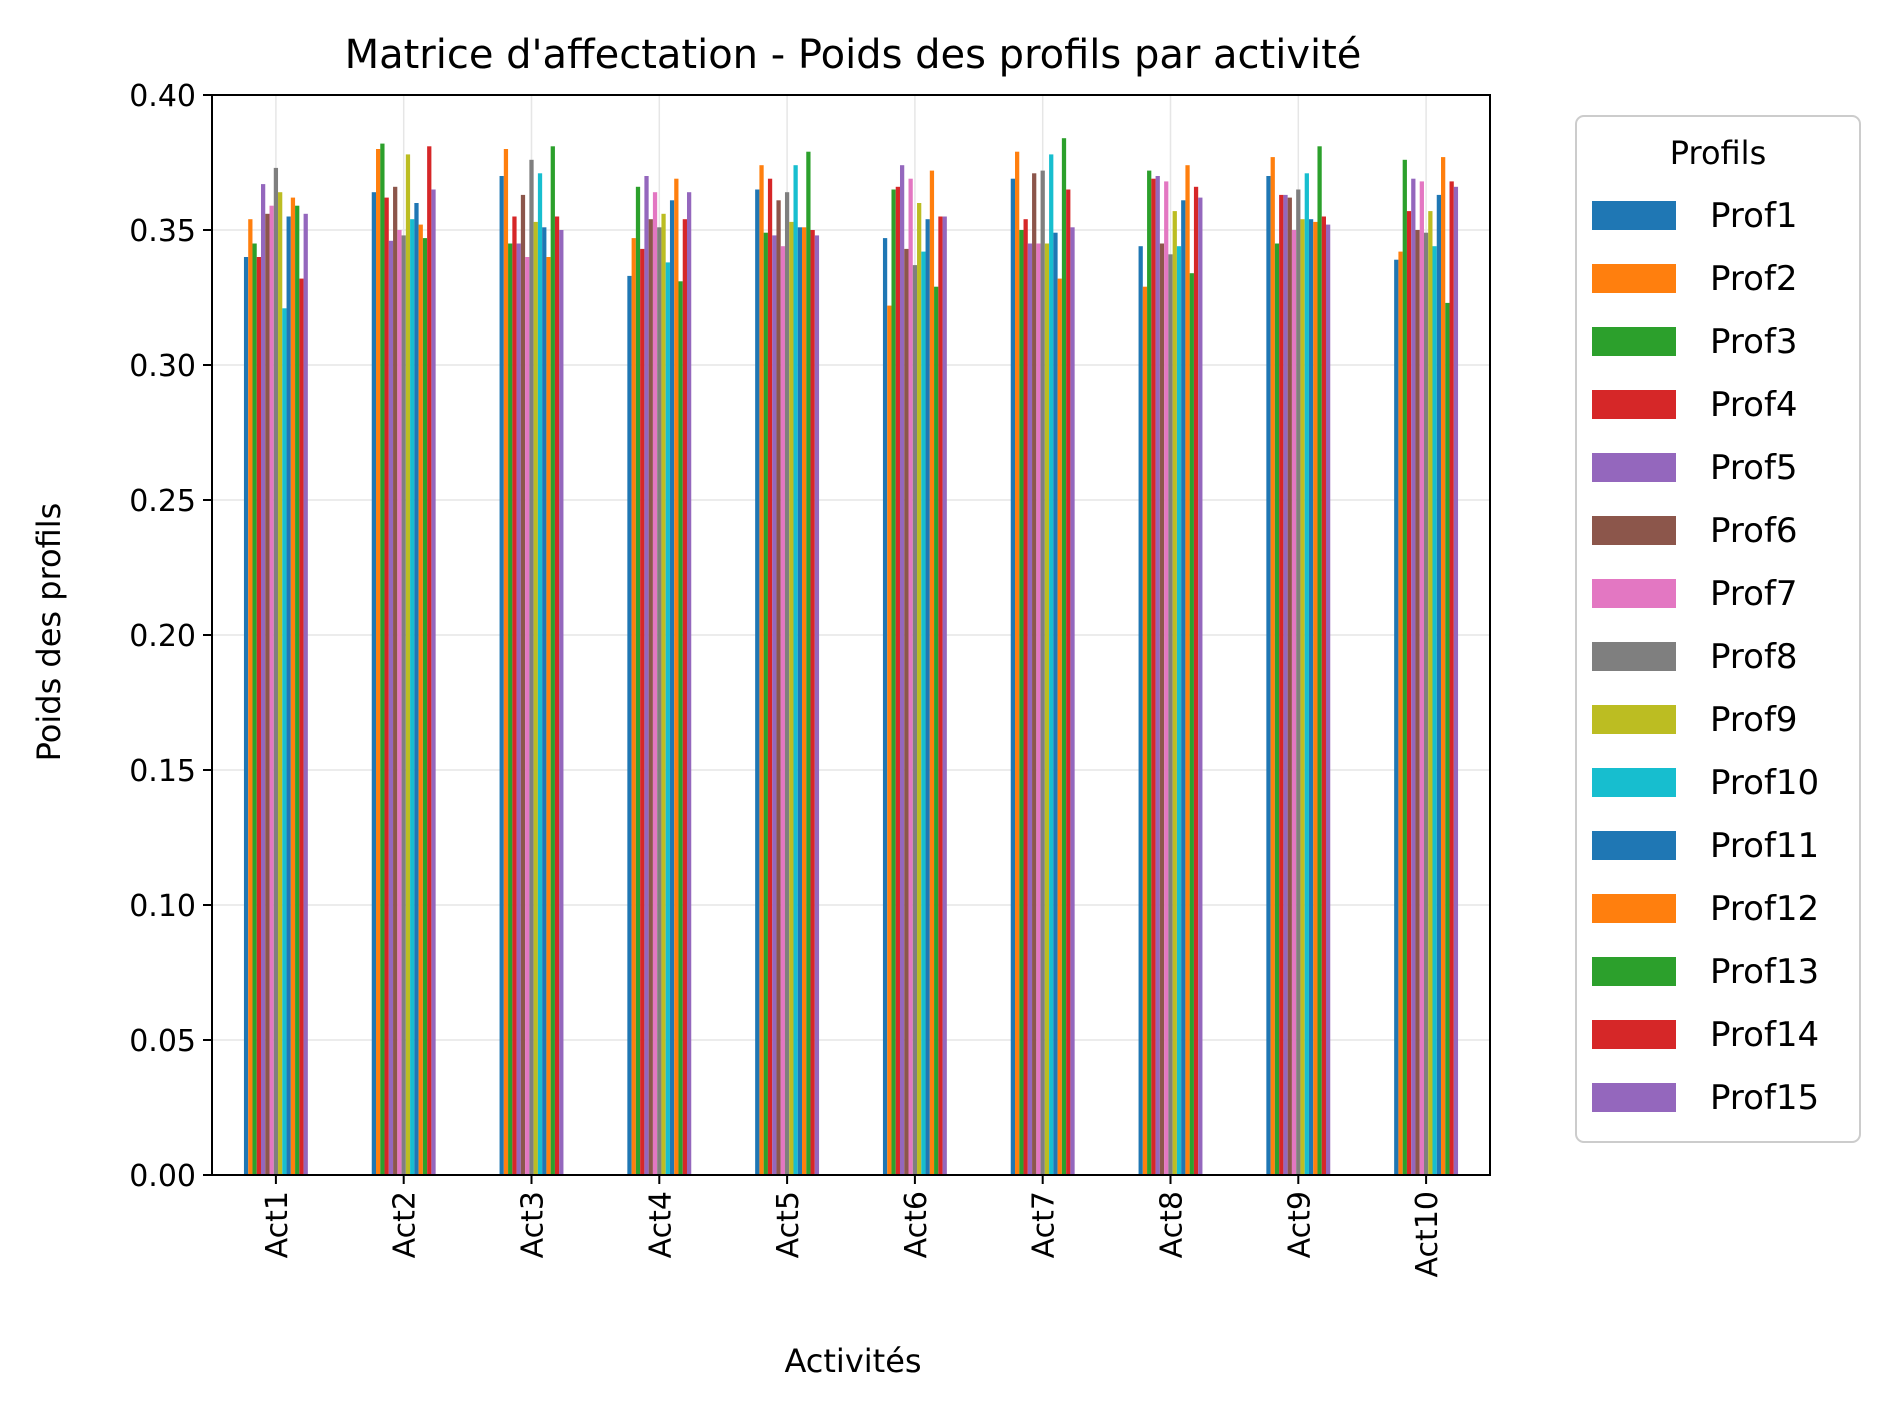 This screenshot has width=1878, height=1406. I want to click on bar-prof8-act9, so click(1298, 682).